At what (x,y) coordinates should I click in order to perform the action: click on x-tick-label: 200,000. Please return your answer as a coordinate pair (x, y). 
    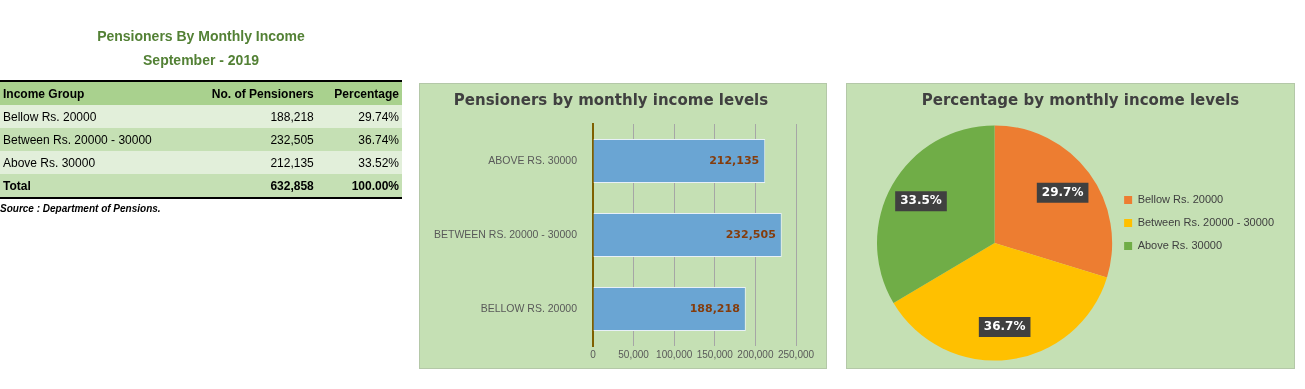
    Looking at the image, I should click on (755, 354).